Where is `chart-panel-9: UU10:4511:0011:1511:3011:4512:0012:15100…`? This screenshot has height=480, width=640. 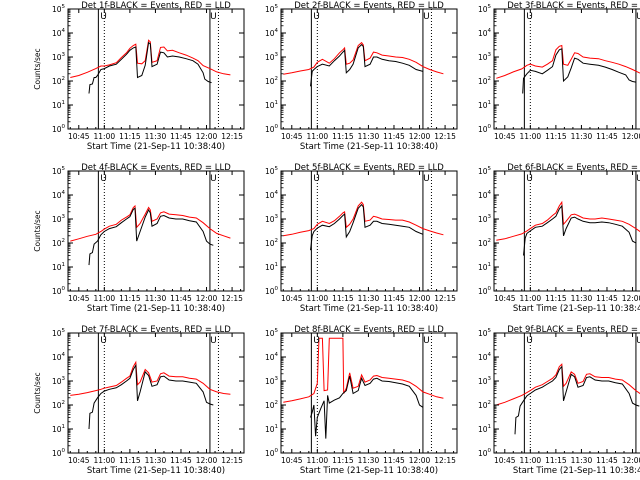
chart-panel-9: UU10:4511:0011:1511:3011:4512:0012:15100… is located at coordinates (559, 400).